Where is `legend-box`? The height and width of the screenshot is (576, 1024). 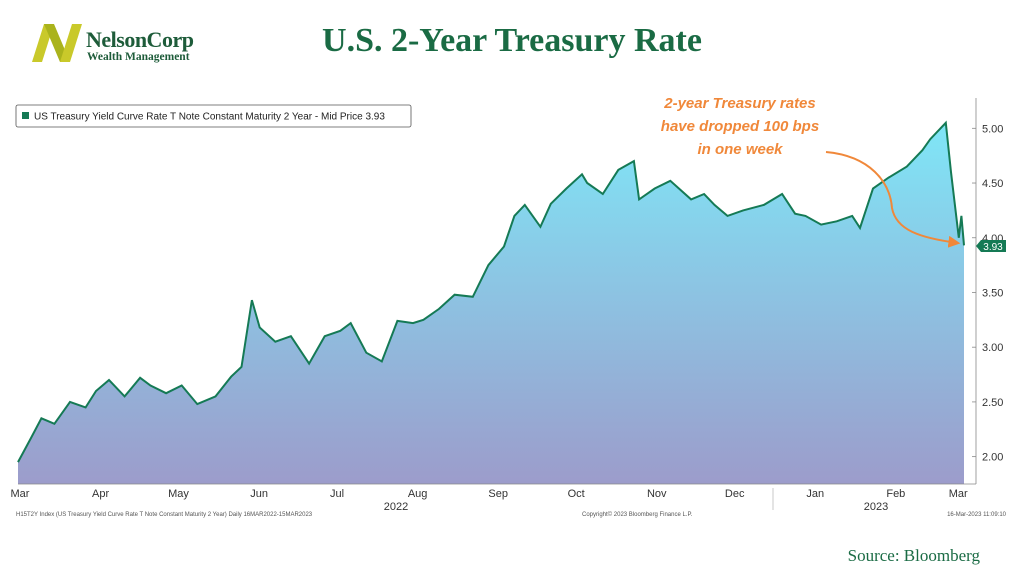 legend-box is located at coordinates (213, 116).